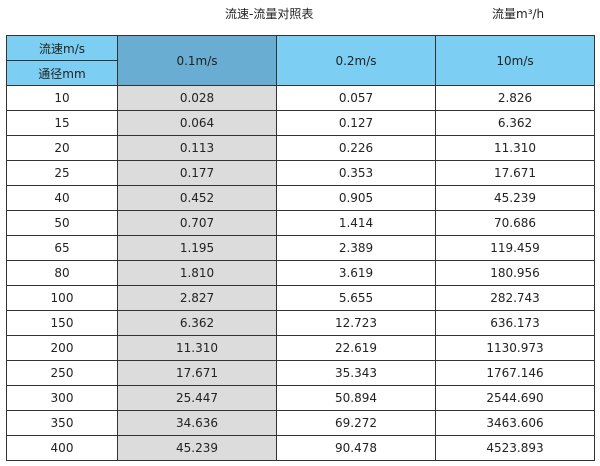 The image size is (600, 466). Describe the element at coordinates (518, 14) in the screenshot. I see `unit-label: 流量m³/h` at that location.